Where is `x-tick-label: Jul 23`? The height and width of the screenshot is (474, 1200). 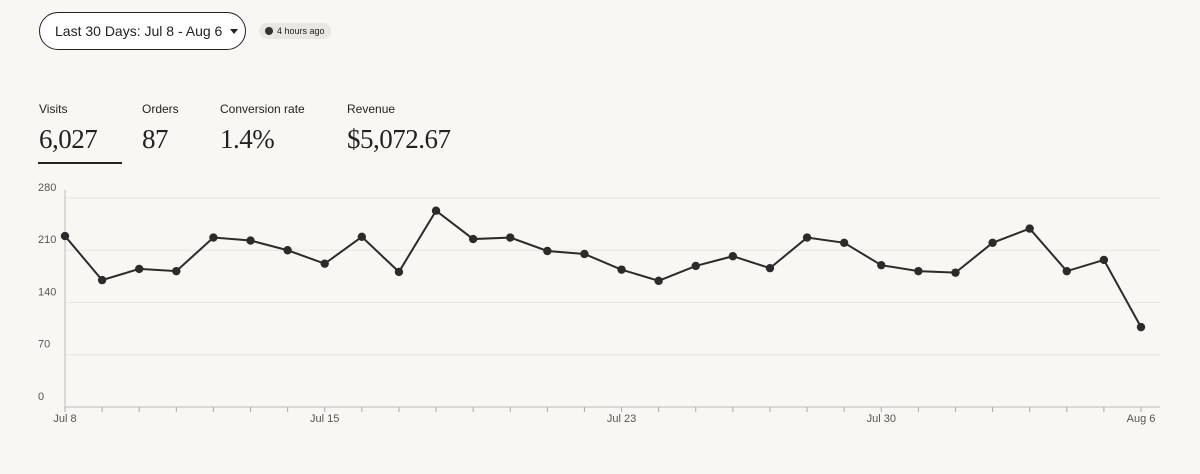 x-tick-label: Jul 23 is located at coordinates (621, 419).